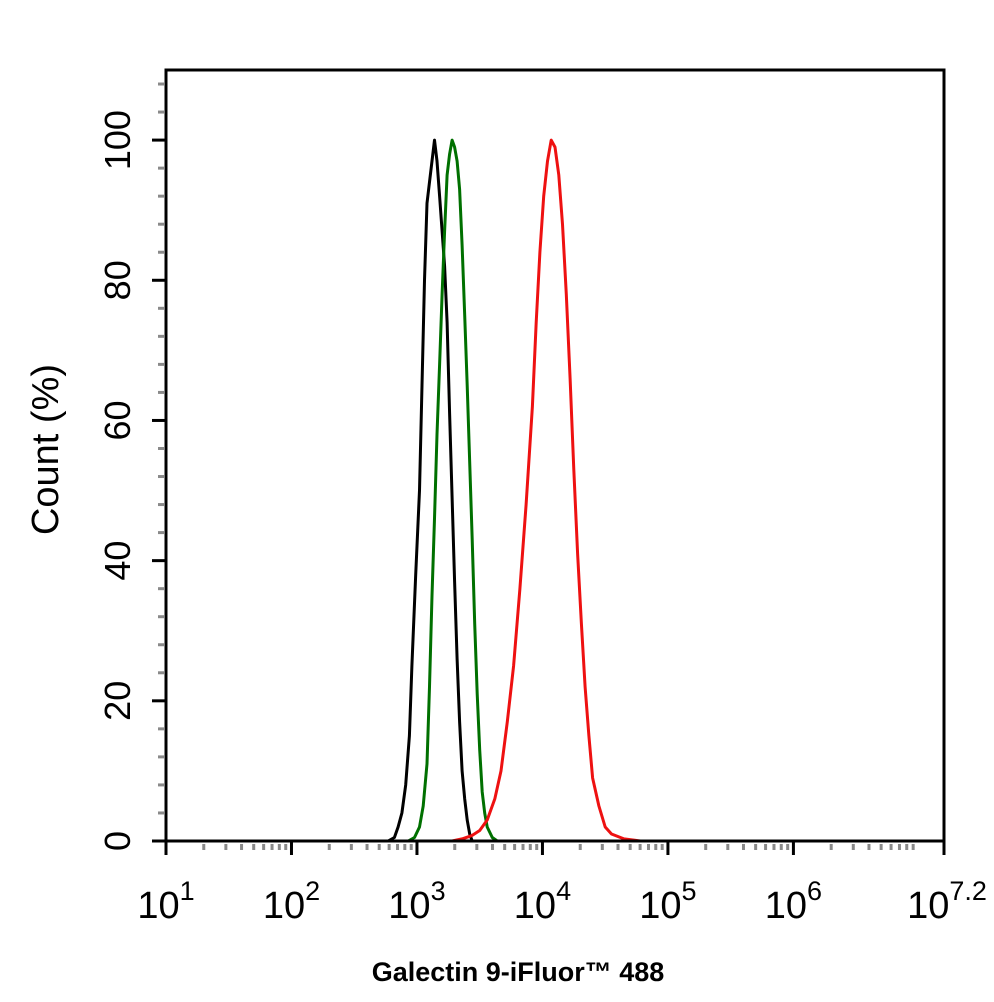  Describe the element at coordinates (131, 480) in the screenshot. I see `y-axis: 0 20 40 60 80 100` at that location.